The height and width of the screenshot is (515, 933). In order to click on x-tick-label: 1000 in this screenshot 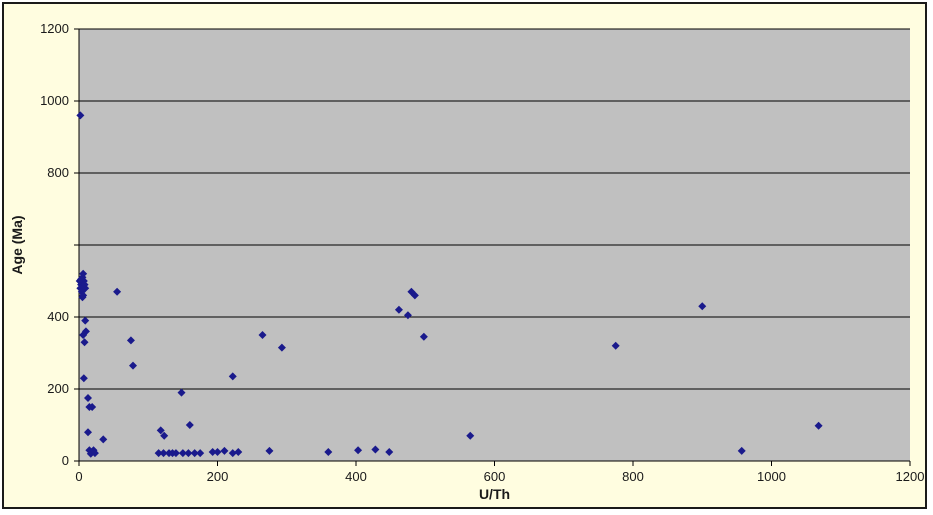, I will do `click(771, 476)`.